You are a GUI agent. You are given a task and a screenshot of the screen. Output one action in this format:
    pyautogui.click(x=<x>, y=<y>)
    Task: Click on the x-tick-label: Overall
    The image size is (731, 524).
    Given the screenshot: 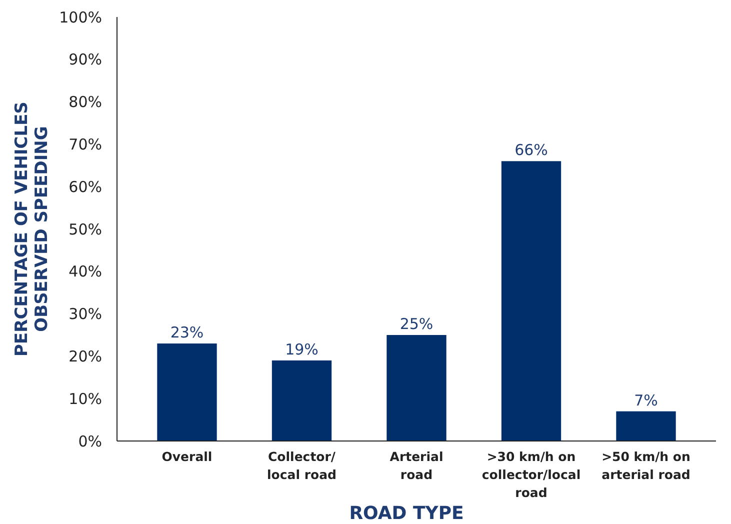 What is the action you would take?
    pyautogui.click(x=187, y=456)
    